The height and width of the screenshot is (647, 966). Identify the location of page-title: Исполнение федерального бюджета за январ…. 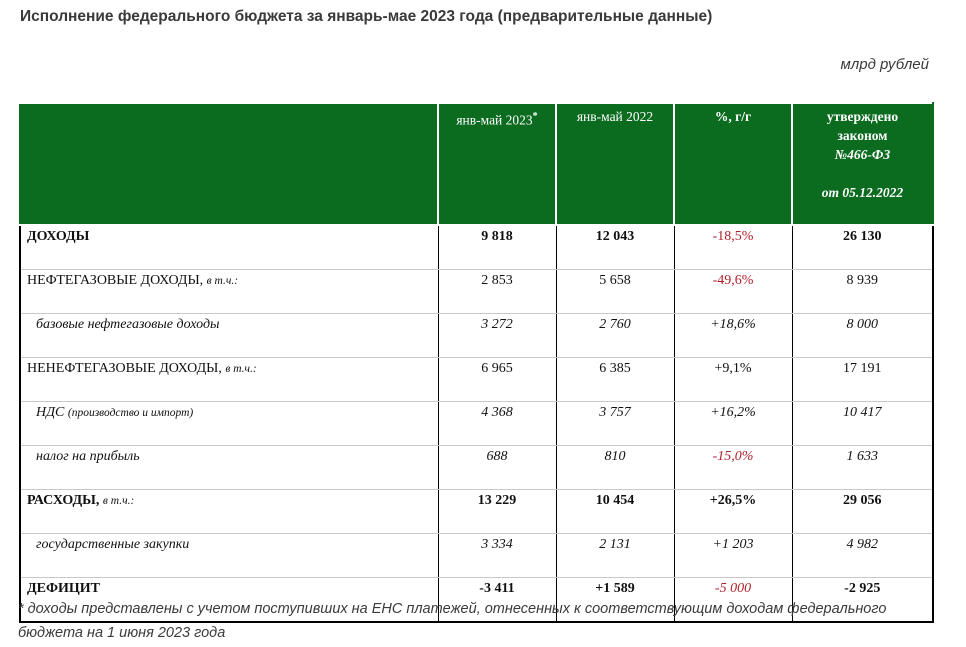
(366, 16).